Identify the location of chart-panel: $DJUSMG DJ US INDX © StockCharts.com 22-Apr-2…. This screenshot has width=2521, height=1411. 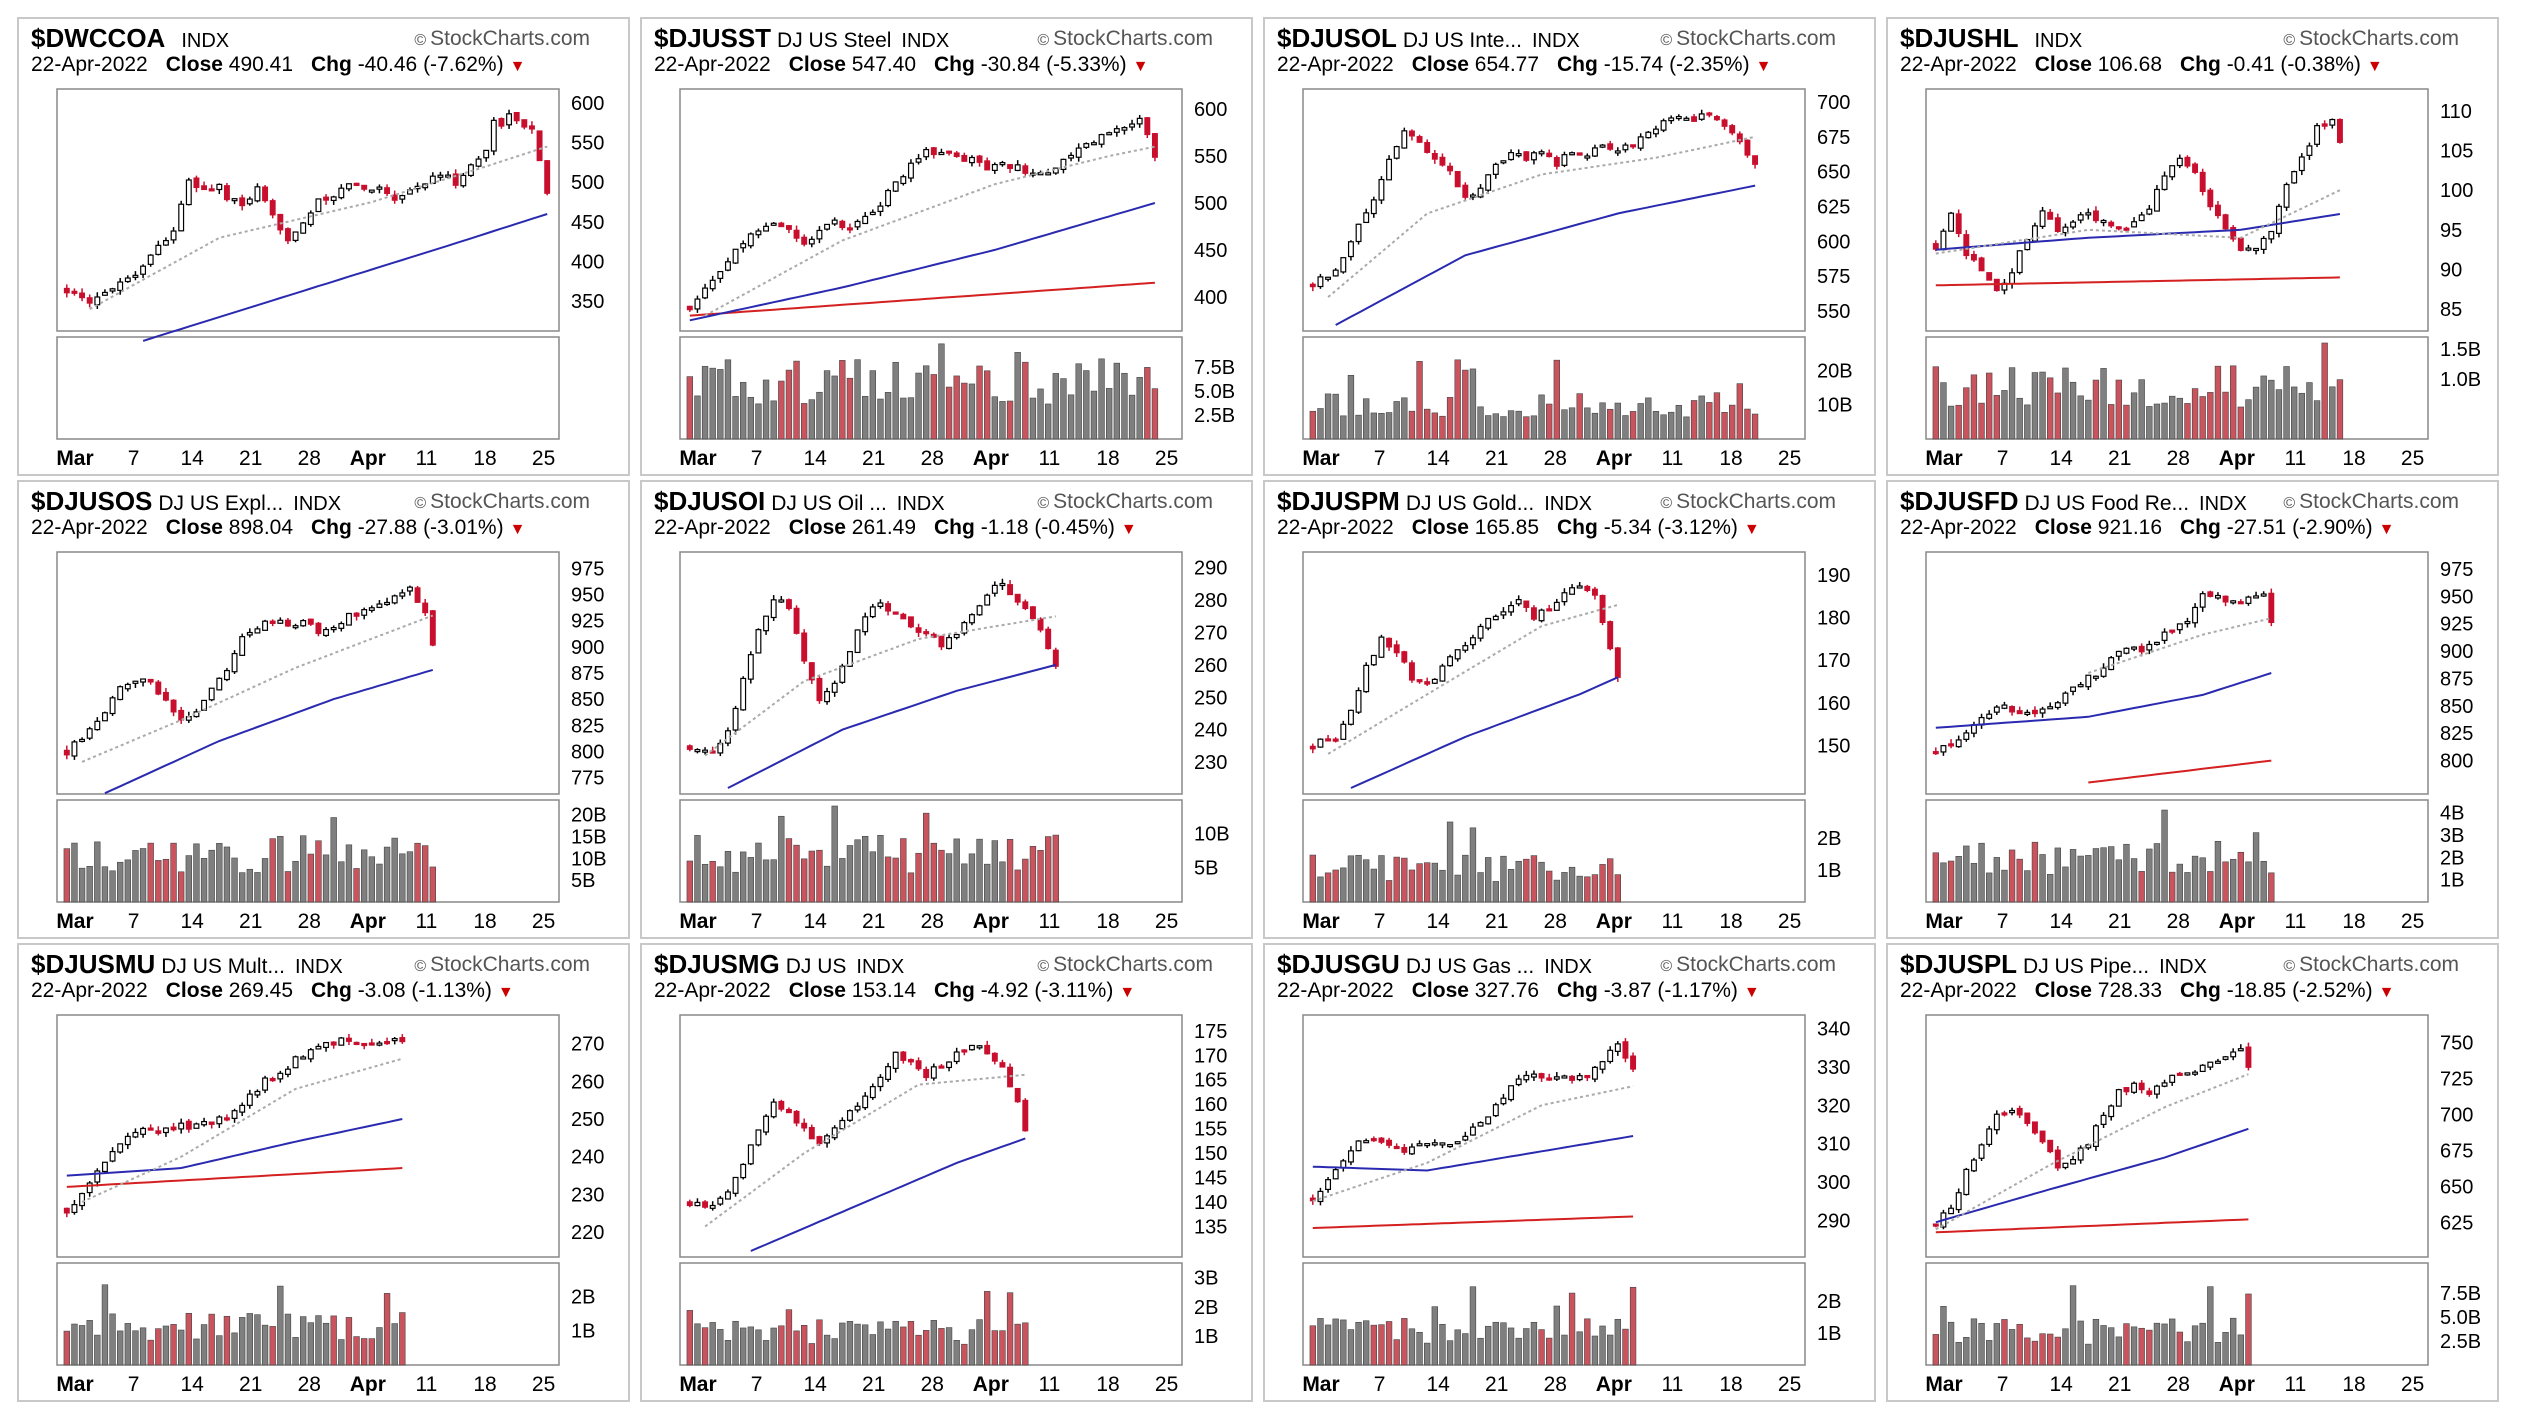
(946, 1172).